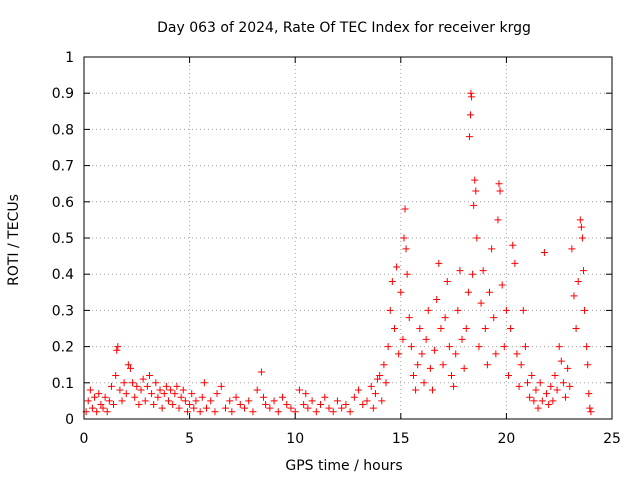  What do you see at coordinates (14, 240) in the screenshot?
I see `y-axis-label: ROTI / TECUs` at bounding box center [14, 240].